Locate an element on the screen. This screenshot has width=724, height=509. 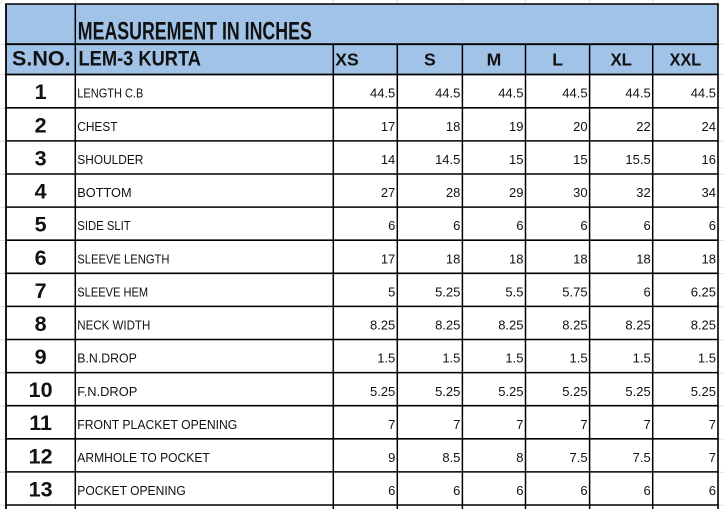
svg-text: 34 is located at coordinates (709, 192).